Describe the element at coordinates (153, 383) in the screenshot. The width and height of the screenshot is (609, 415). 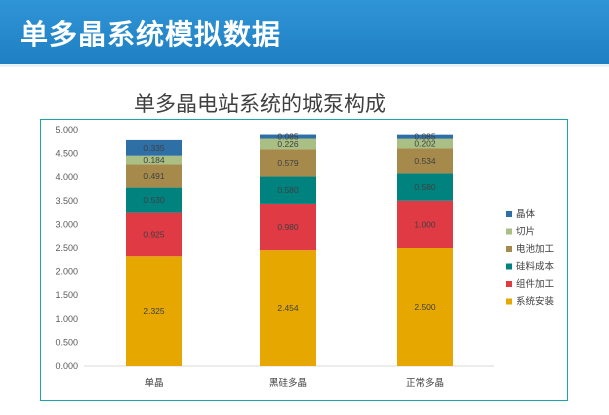
I see `x-category-label: 单晶` at that location.